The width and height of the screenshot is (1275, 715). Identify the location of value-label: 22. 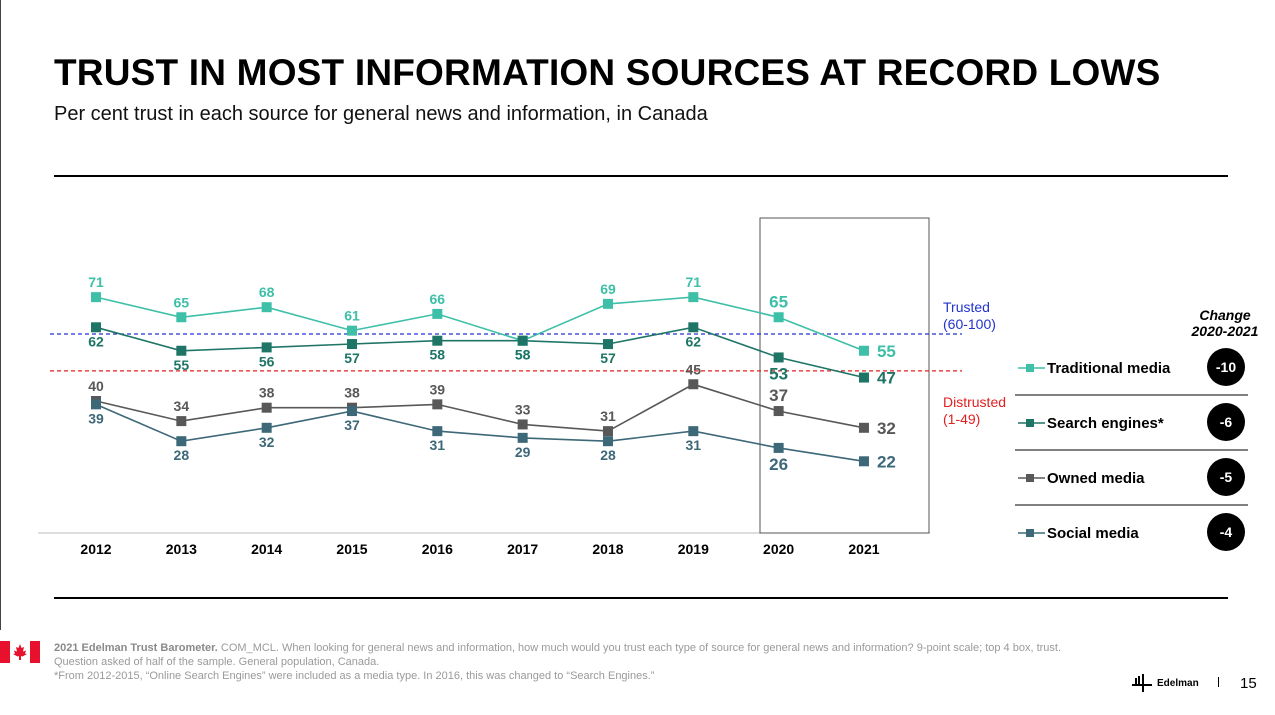
(886, 461).